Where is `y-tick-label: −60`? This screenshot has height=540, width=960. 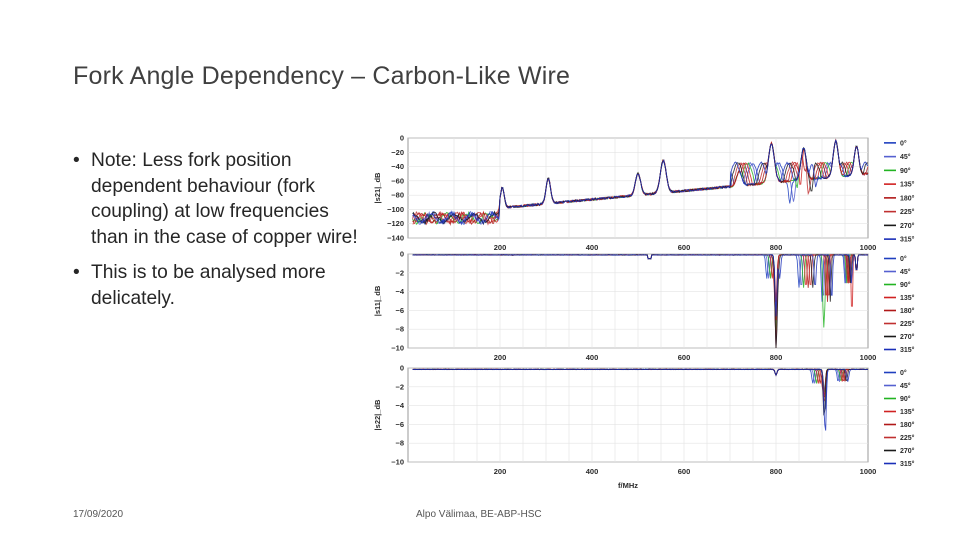 y-tick-label: −60 is located at coordinates (397, 180).